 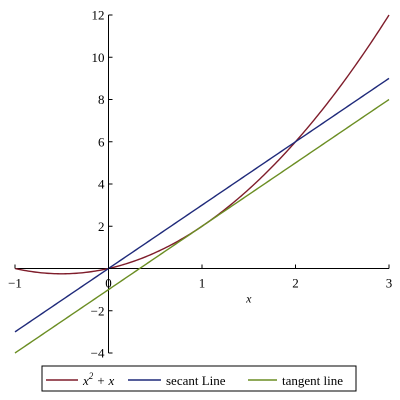 I want to click on y-tick-label: 8, so click(x=101, y=99).